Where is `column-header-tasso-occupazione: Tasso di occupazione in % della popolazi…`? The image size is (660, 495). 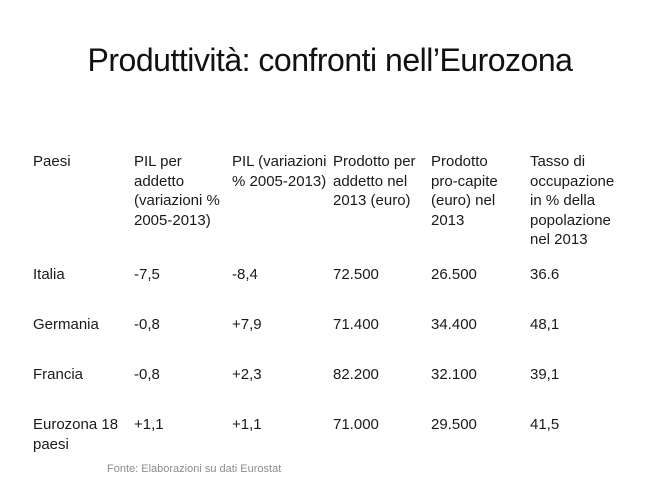
column-header-tasso-occupazione: Tasso di occupazione in % della popolazi… is located at coordinates (572, 200).